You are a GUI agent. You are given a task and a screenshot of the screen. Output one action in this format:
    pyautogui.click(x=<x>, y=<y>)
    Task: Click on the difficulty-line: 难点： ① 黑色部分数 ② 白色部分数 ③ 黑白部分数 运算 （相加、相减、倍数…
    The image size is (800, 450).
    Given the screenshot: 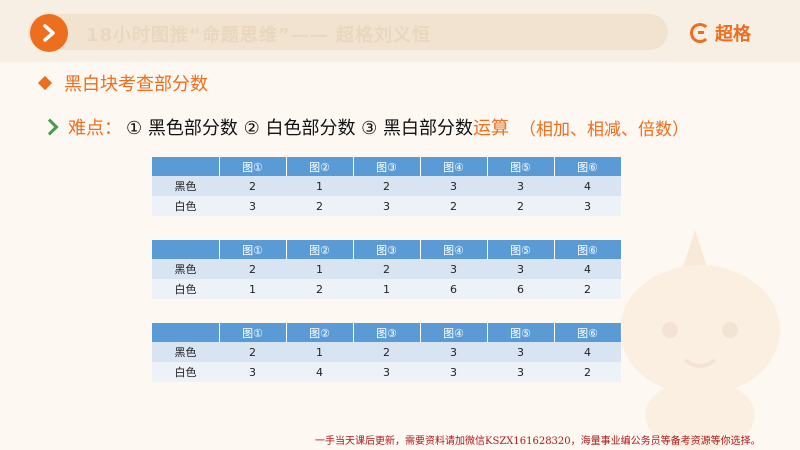 What is the action you would take?
    pyautogui.click(x=365, y=127)
    